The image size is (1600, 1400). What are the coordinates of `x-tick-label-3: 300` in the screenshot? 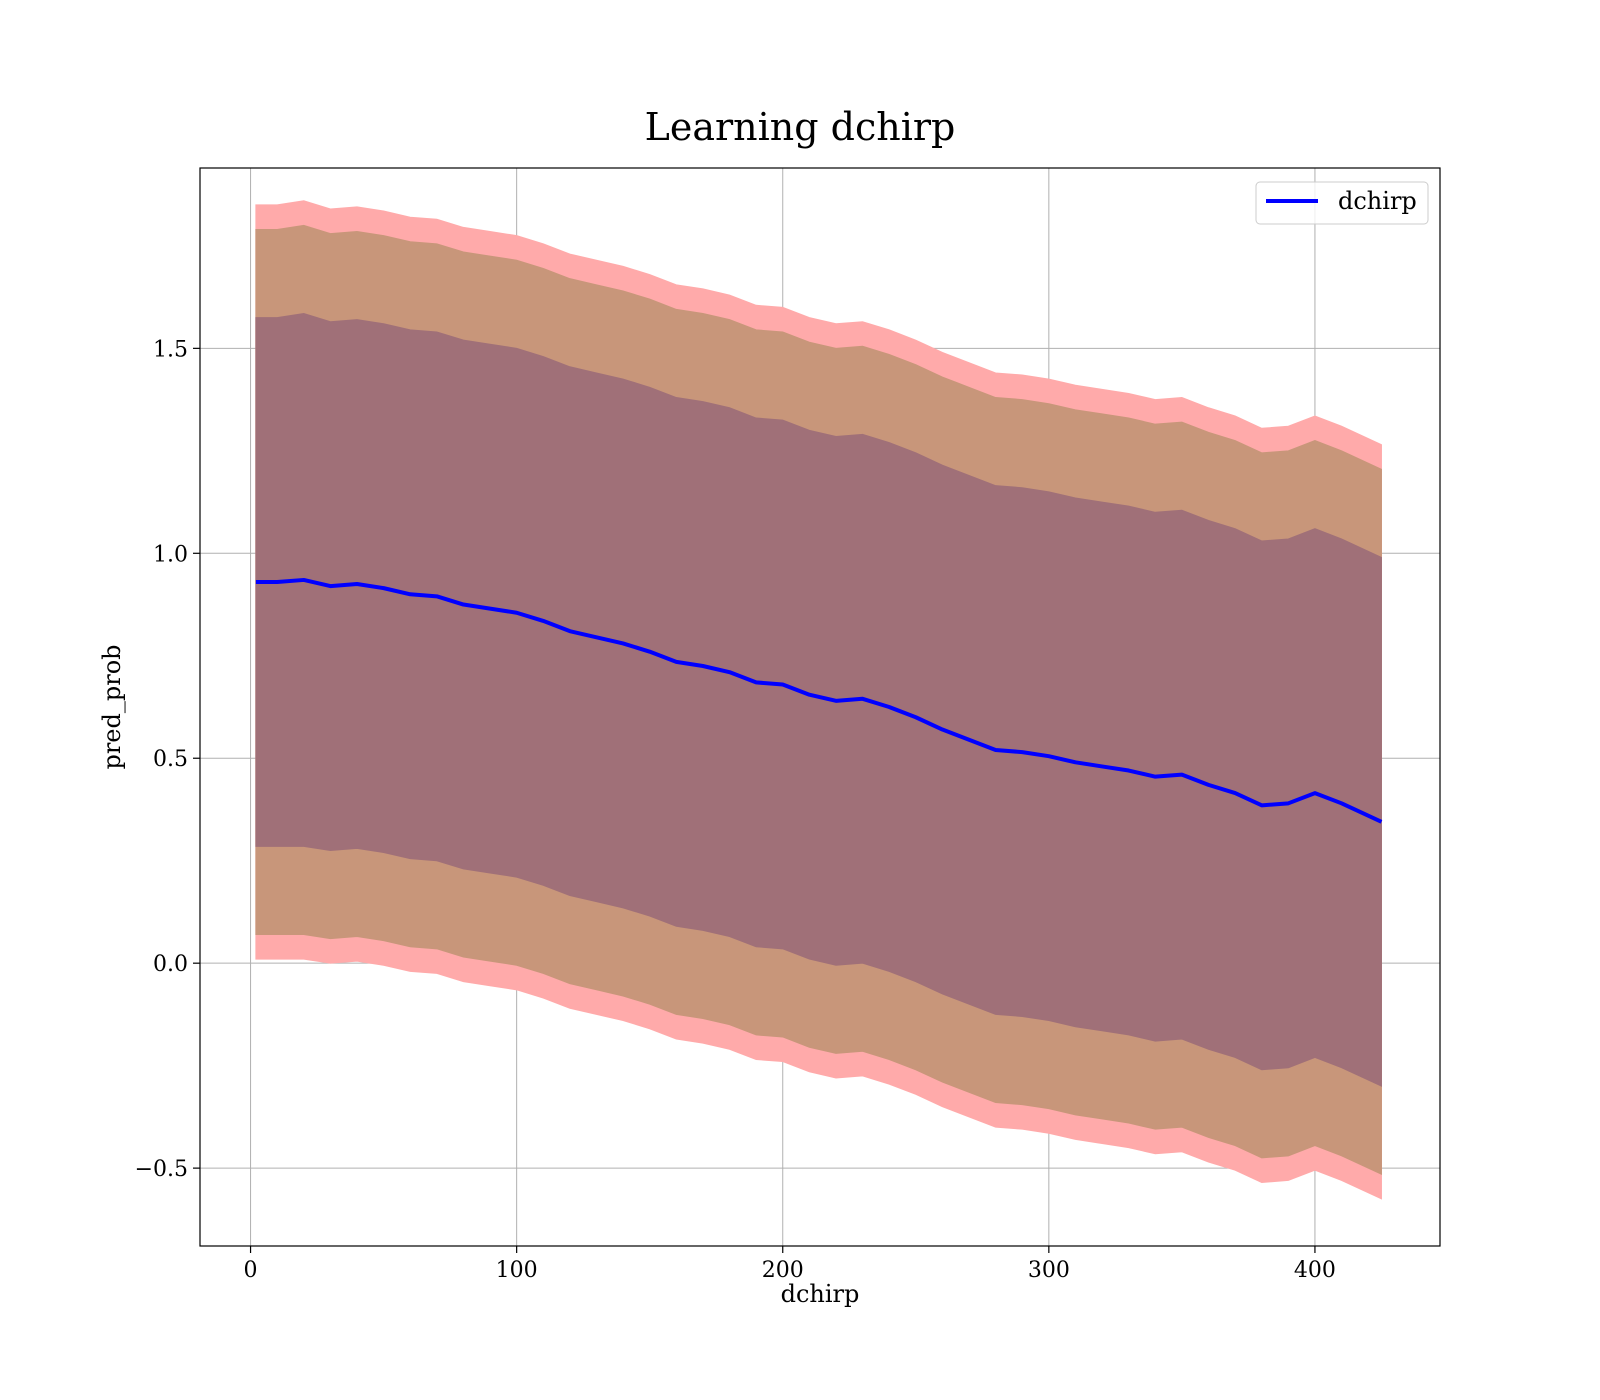 It's located at (1049, 1270).